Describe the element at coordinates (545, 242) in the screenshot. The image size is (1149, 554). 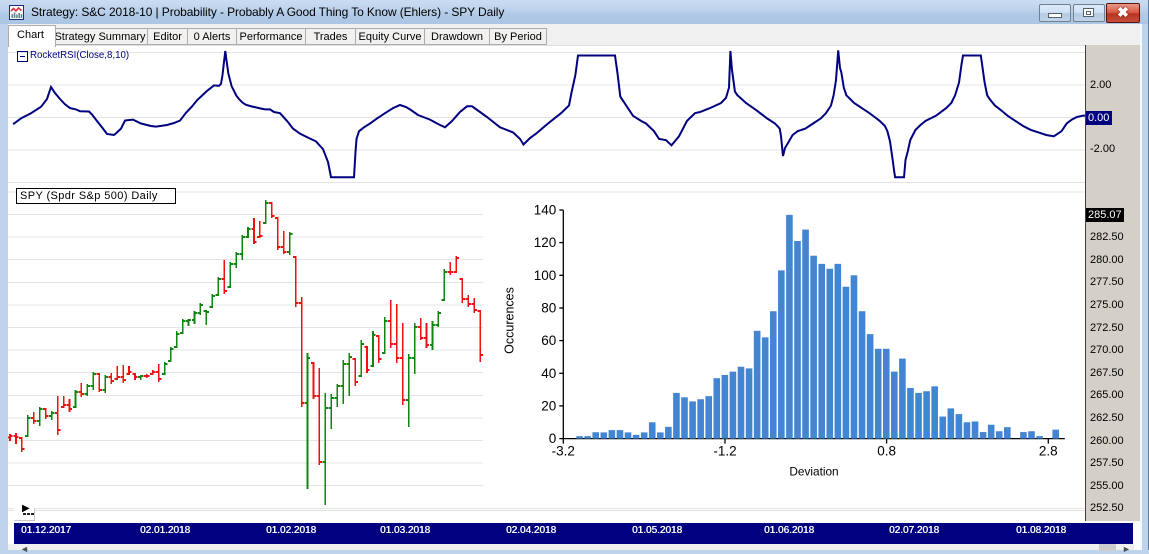
I see `svg-text: 120` at that location.